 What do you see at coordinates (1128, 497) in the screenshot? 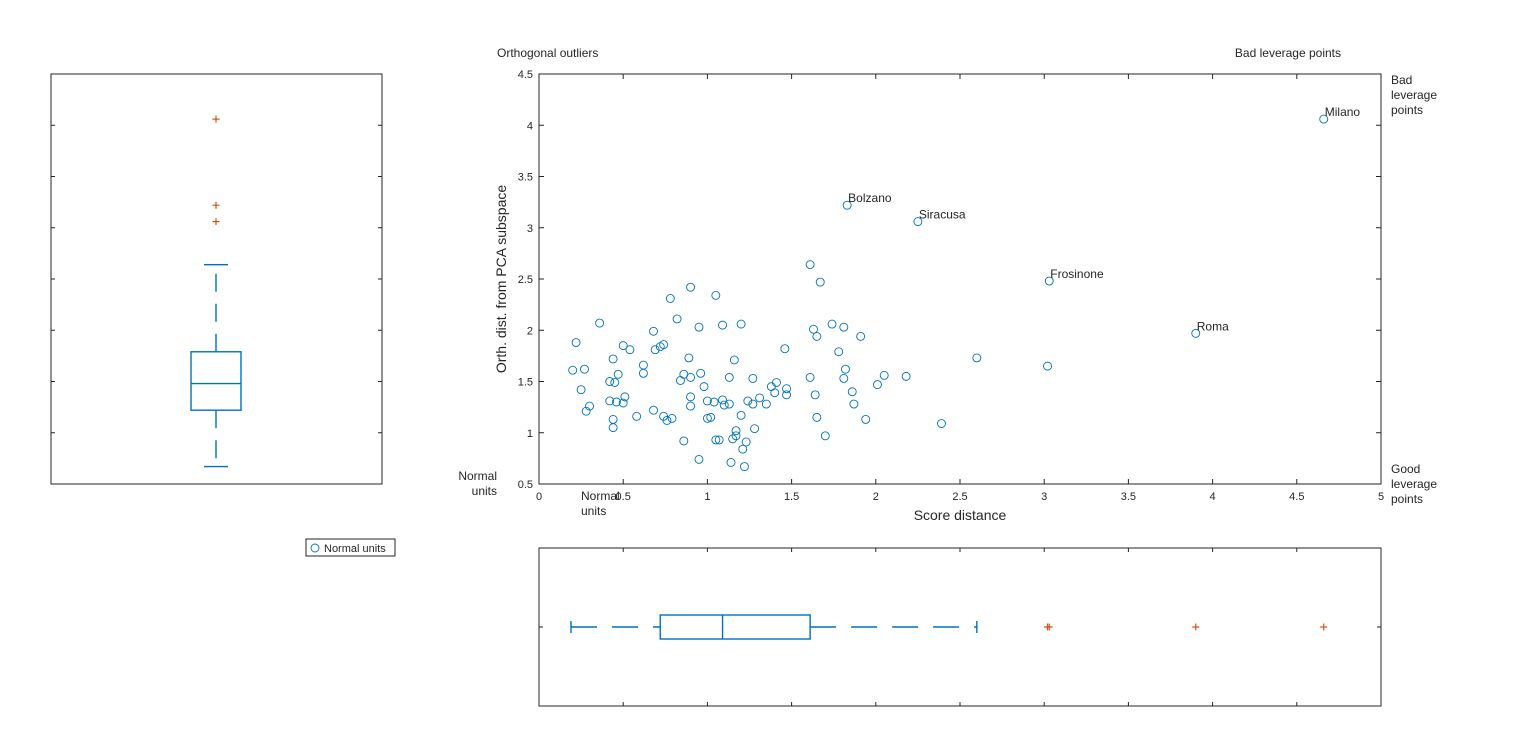
I see `x-tick-label: 3.5` at bounding box center [1128, 497].